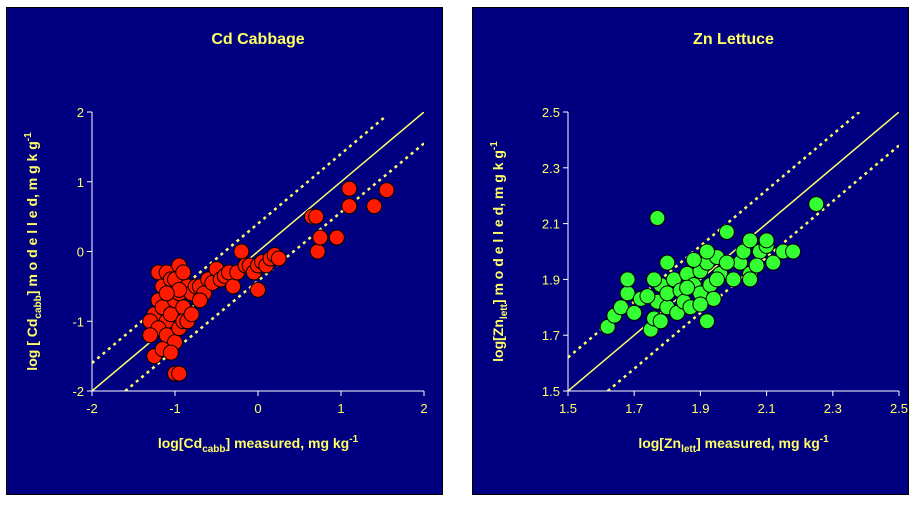 The height and width of the screenshot is (506, 913). I want to click on x-tick-label: 1.9, so click(700, 408).